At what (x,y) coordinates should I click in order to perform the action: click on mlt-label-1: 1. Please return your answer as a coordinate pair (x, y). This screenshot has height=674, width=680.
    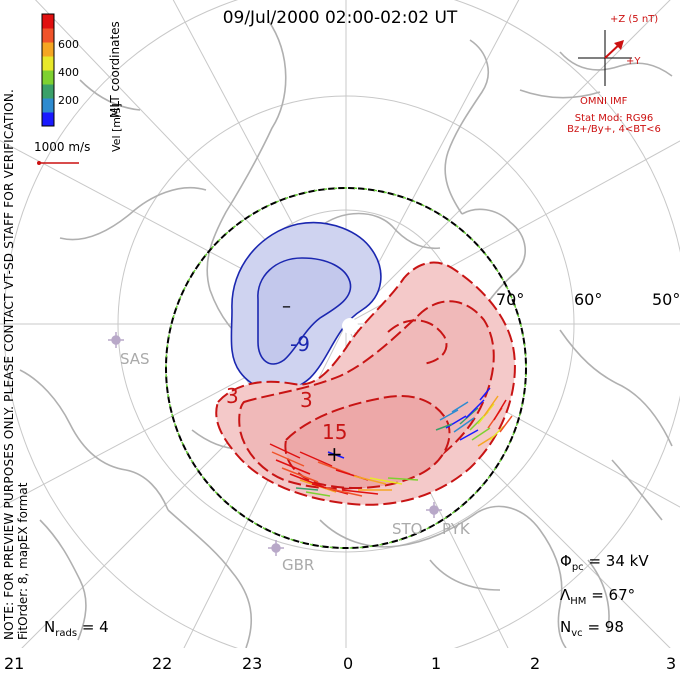
    Looking at the image, I should click on (436, 663).